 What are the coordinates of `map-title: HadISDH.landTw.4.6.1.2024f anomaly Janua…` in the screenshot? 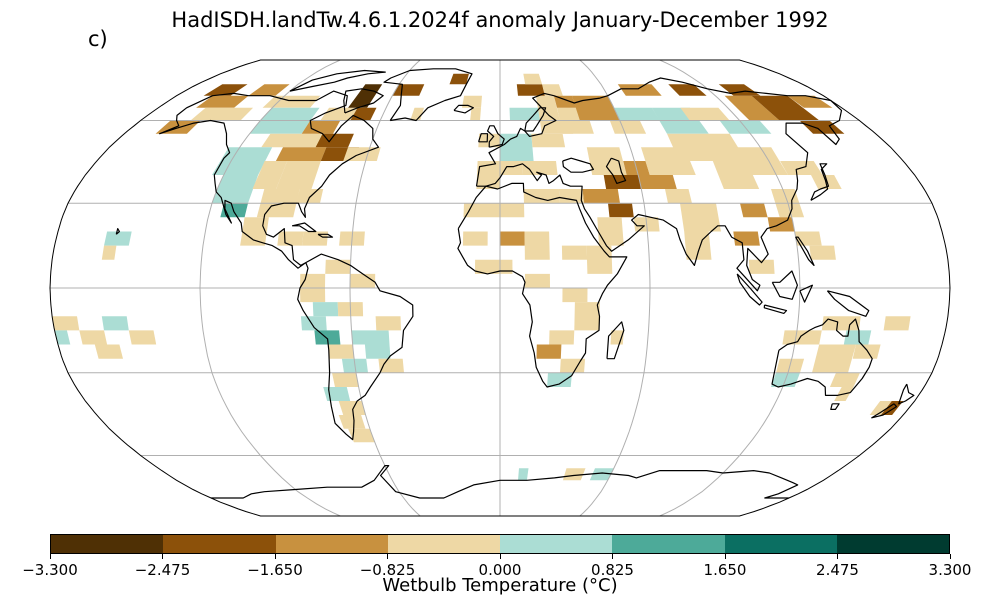 It's located at (500, 20).